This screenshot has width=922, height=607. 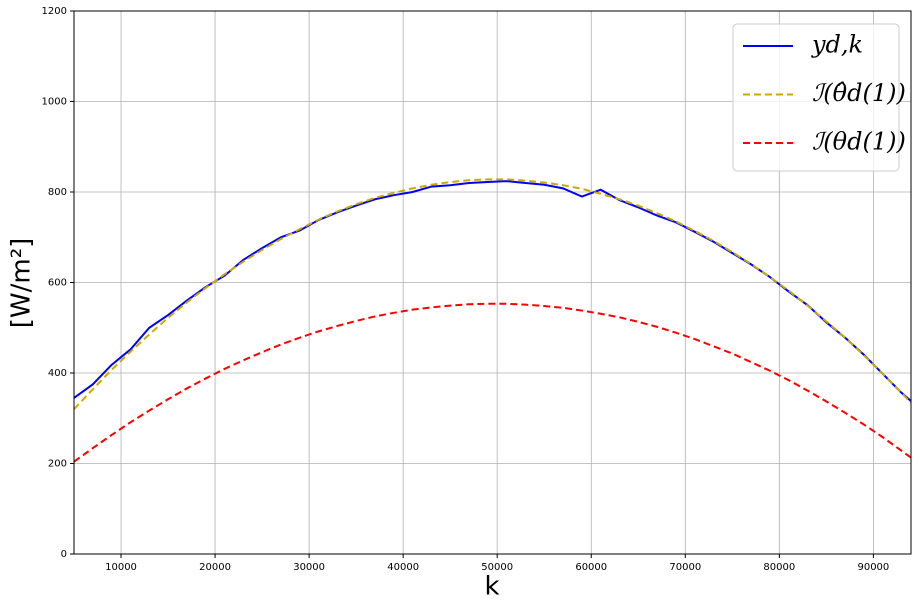 What do you see at coordinates (779, 567) in the screenshot?
I see `x-tick-label: 80000` at bounding box center [779, 567].